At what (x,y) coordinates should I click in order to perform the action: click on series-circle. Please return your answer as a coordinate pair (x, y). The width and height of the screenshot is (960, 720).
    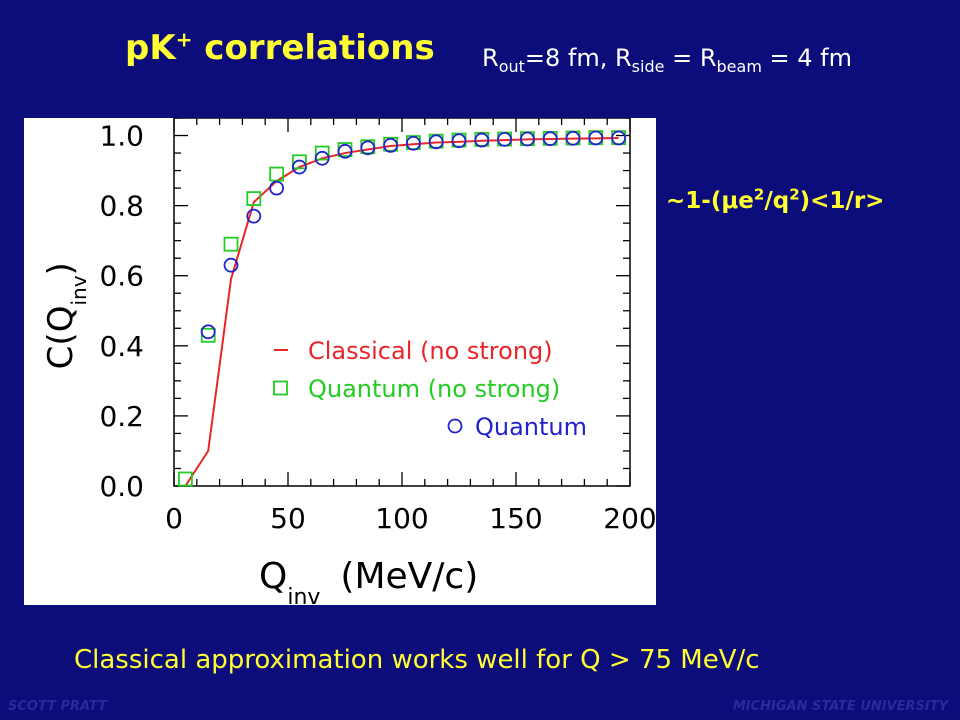
    Looking at the image, I should click on (413, 235).